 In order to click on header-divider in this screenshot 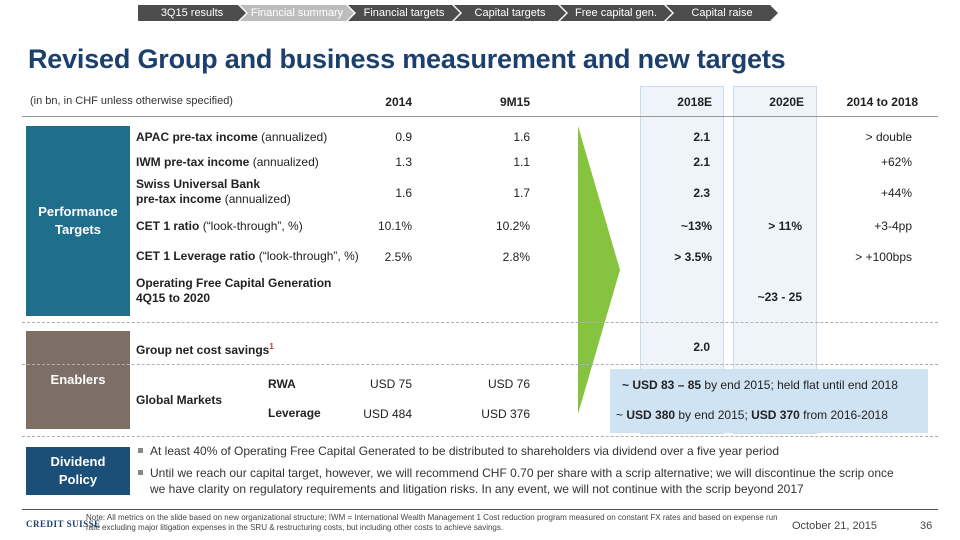, I will do `click(480, 116)`.